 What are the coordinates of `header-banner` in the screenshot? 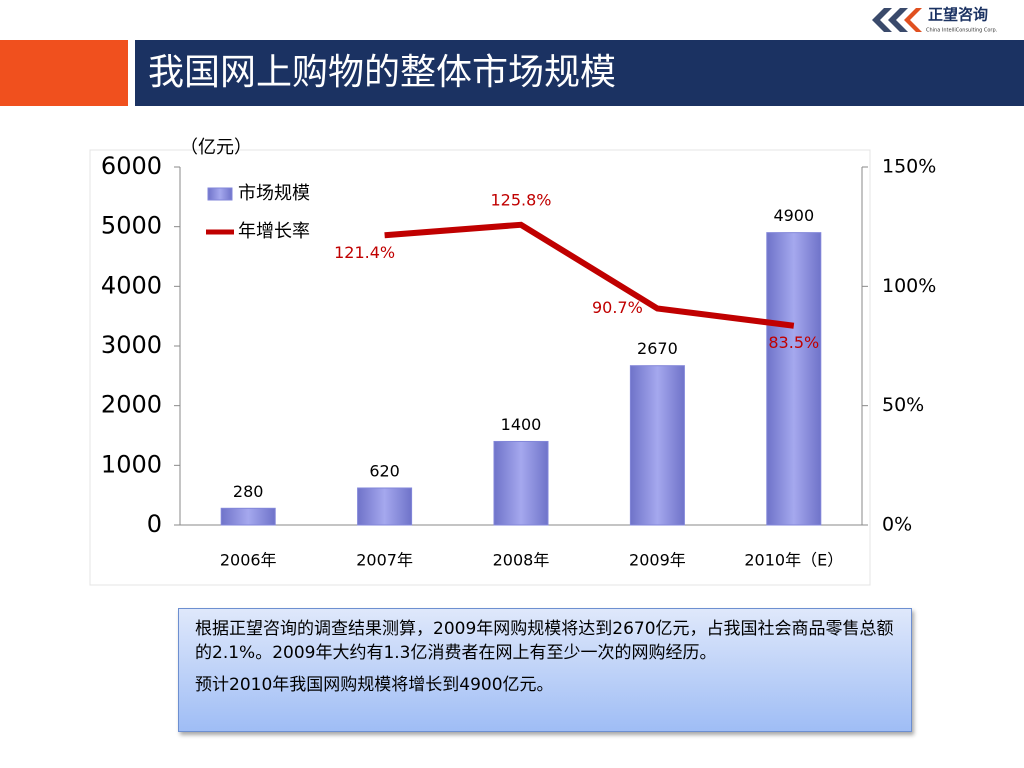 It's located at (579, 73).